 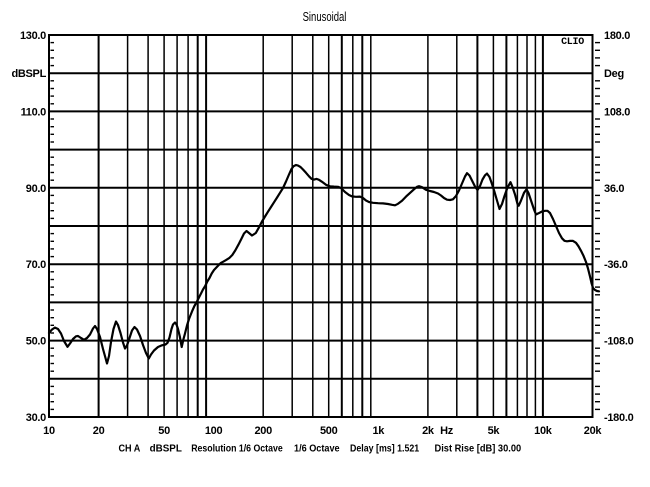 I want to click on svg-text: -36.0, so click(x=616, y=265).